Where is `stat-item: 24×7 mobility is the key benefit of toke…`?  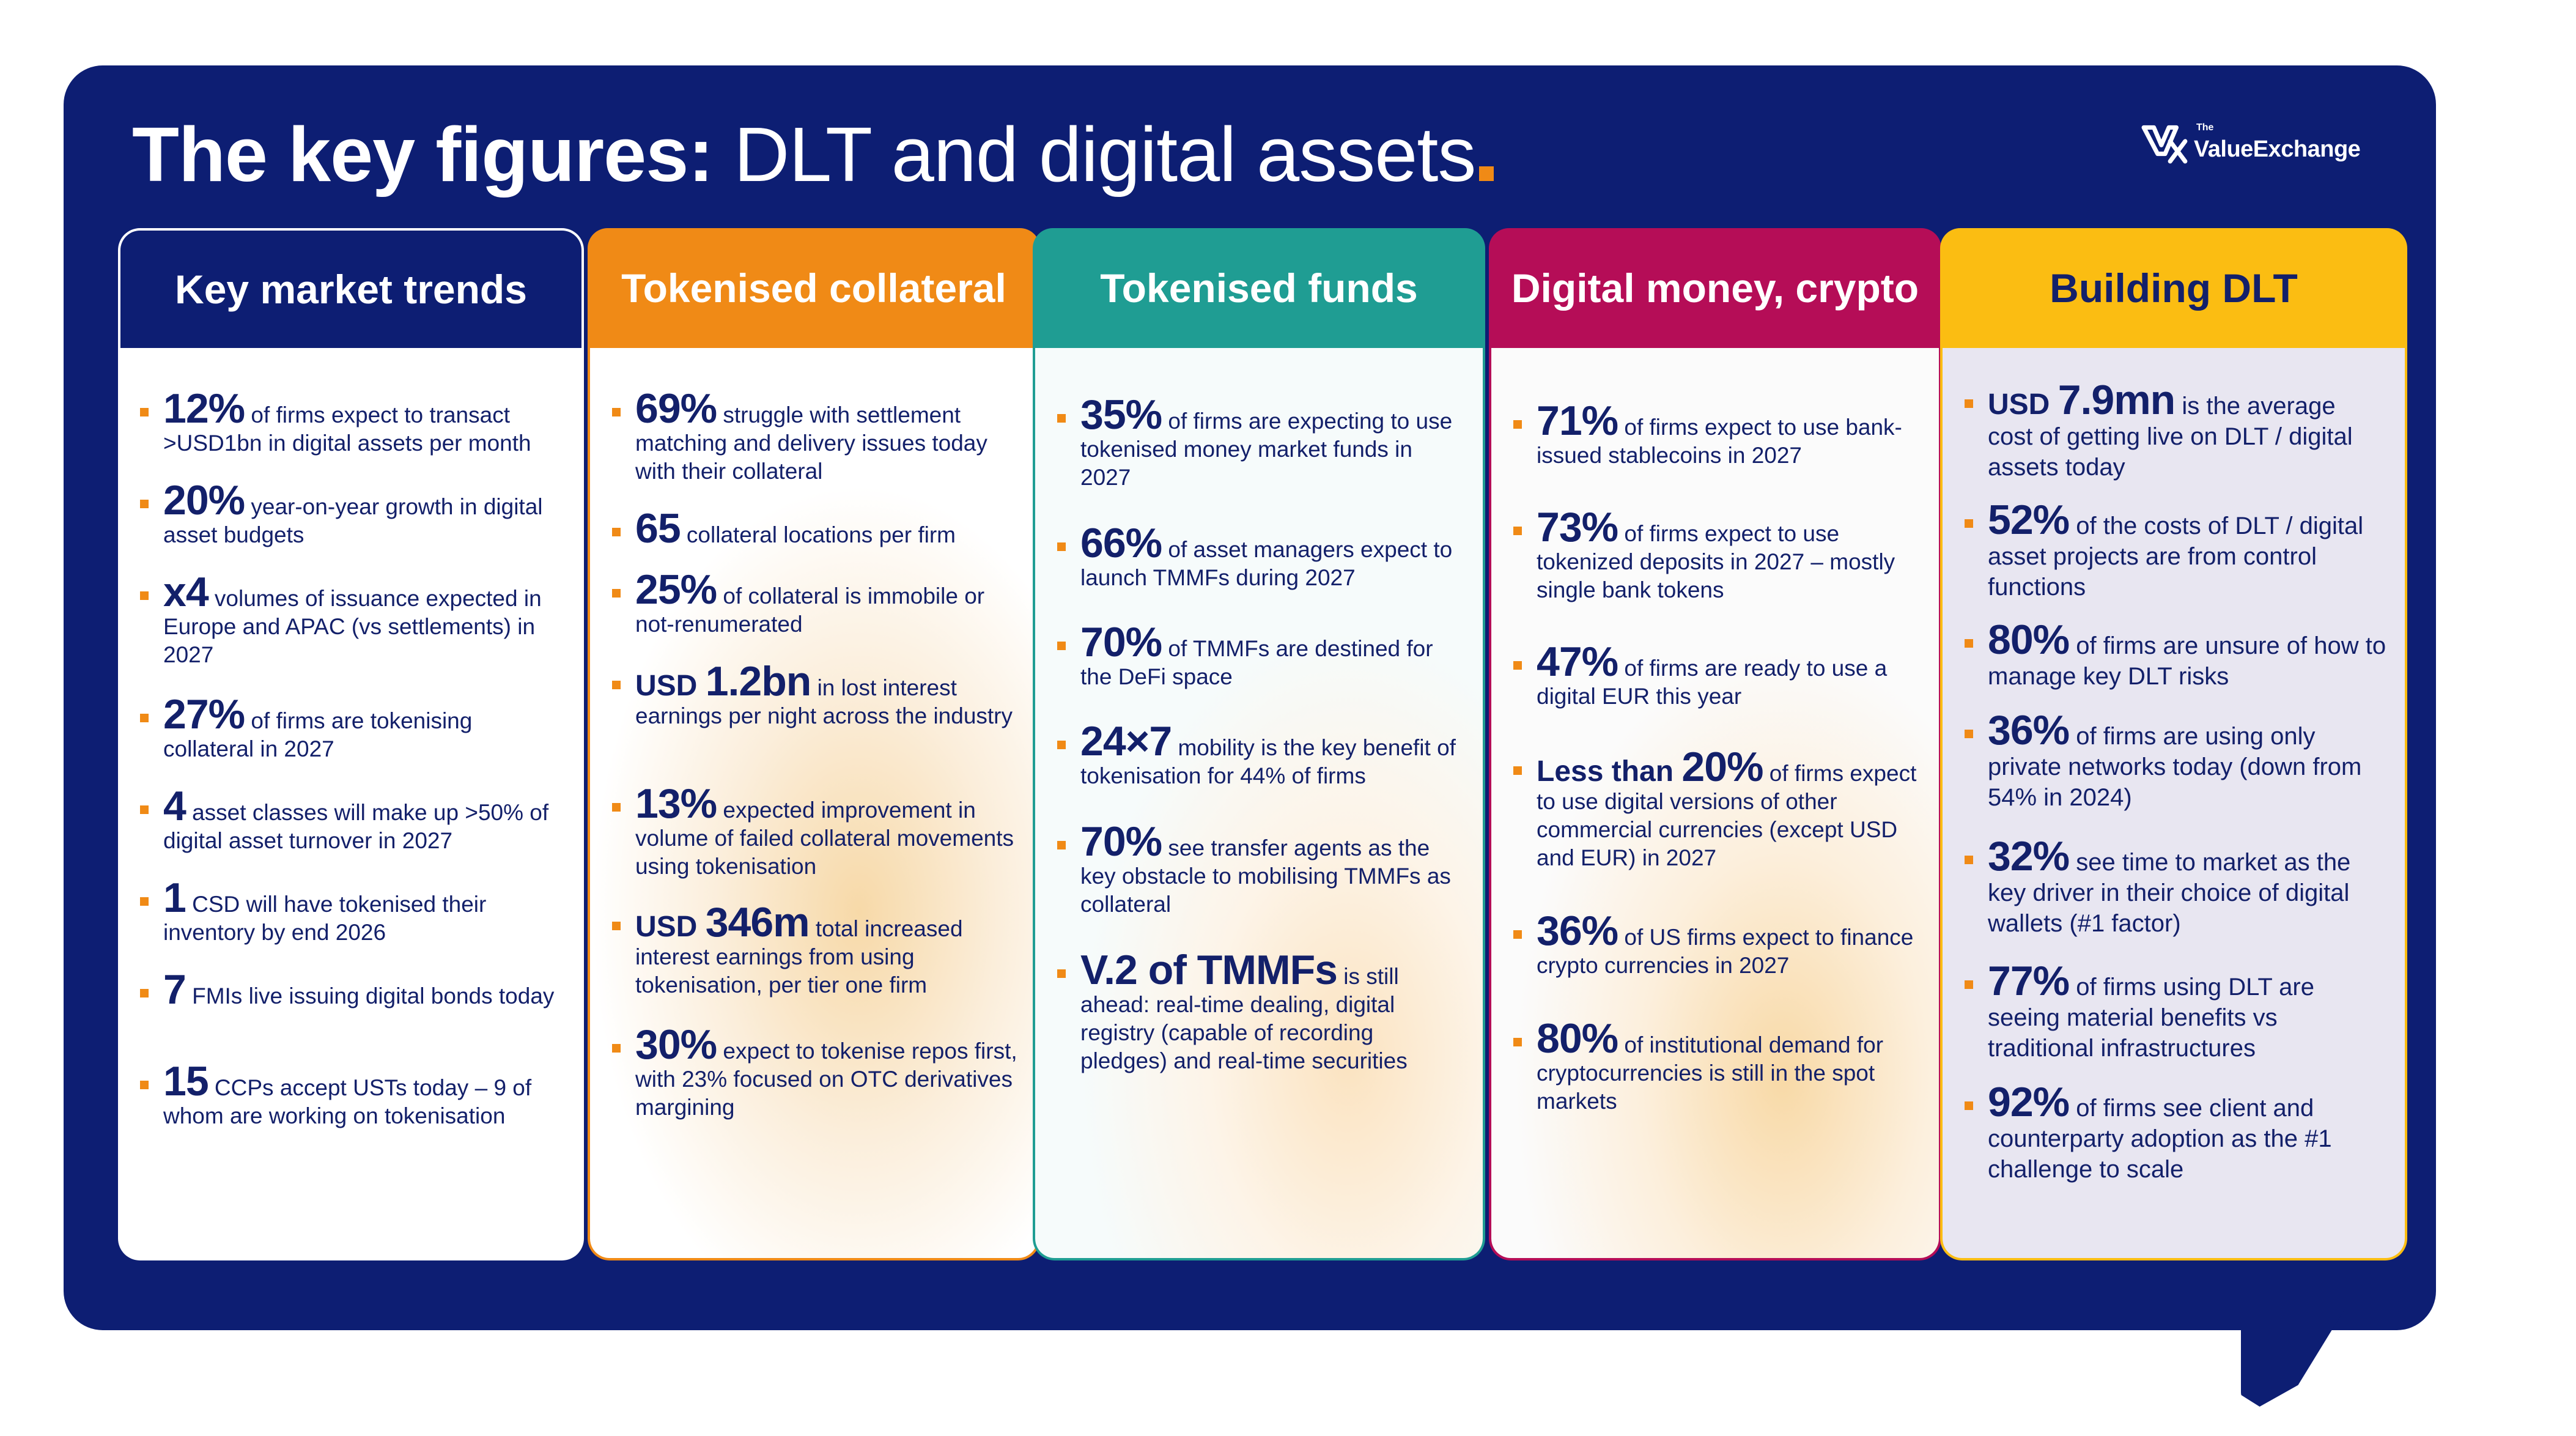
stat-item: 24×7 mobility is the key benefit of toke… is located at coordinates (1260, 755).